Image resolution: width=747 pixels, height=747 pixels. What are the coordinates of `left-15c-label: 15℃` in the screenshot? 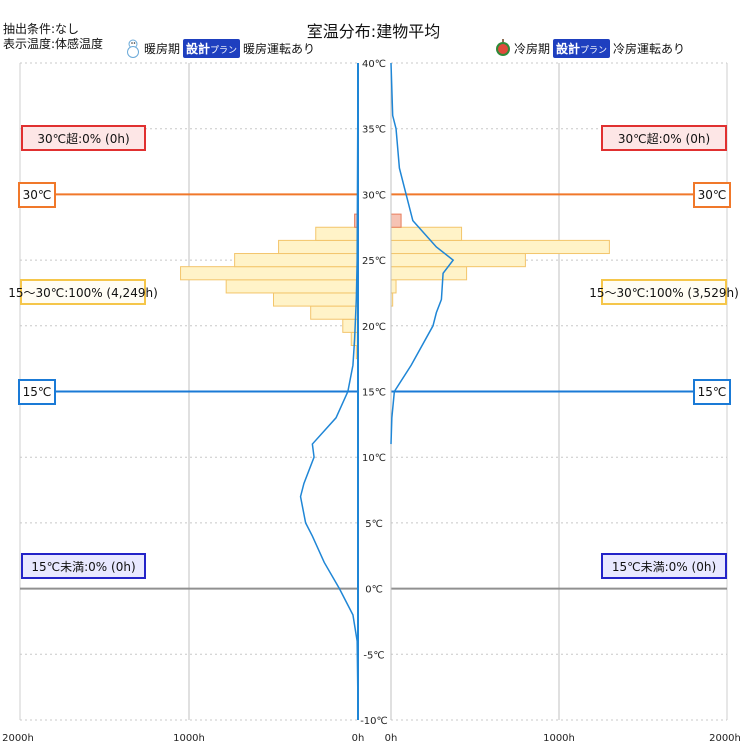 It's located at (37, 392).